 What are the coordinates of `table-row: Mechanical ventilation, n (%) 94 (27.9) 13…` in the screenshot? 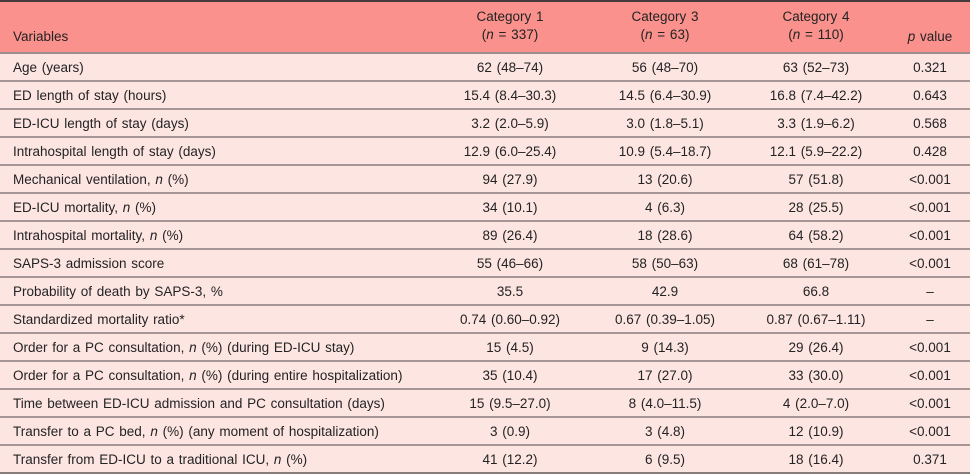 It's located at (485, 179).